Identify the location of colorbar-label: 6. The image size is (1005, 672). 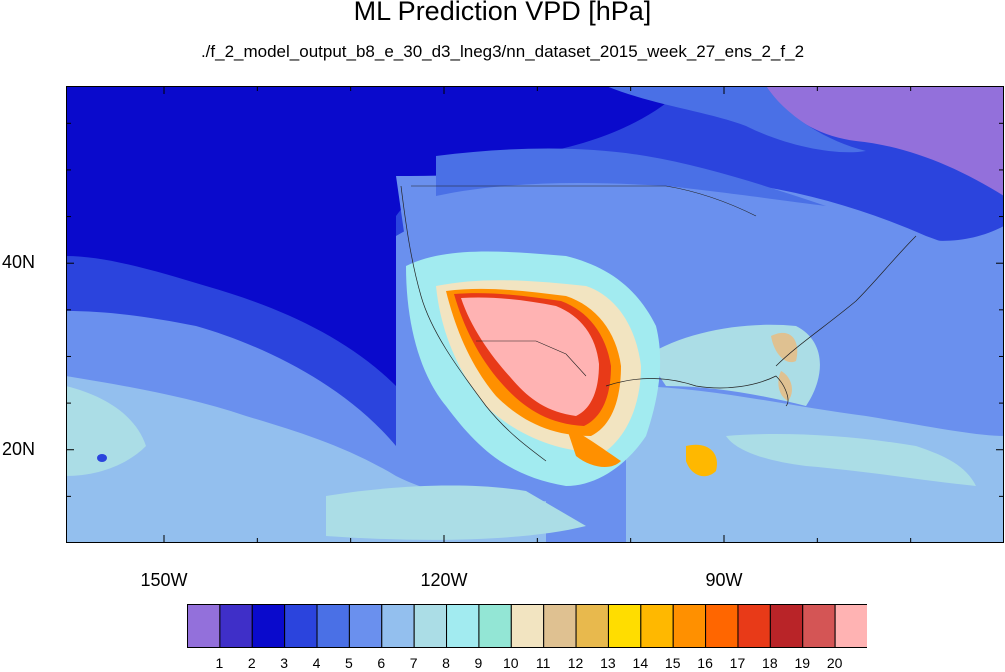
(381, 663).